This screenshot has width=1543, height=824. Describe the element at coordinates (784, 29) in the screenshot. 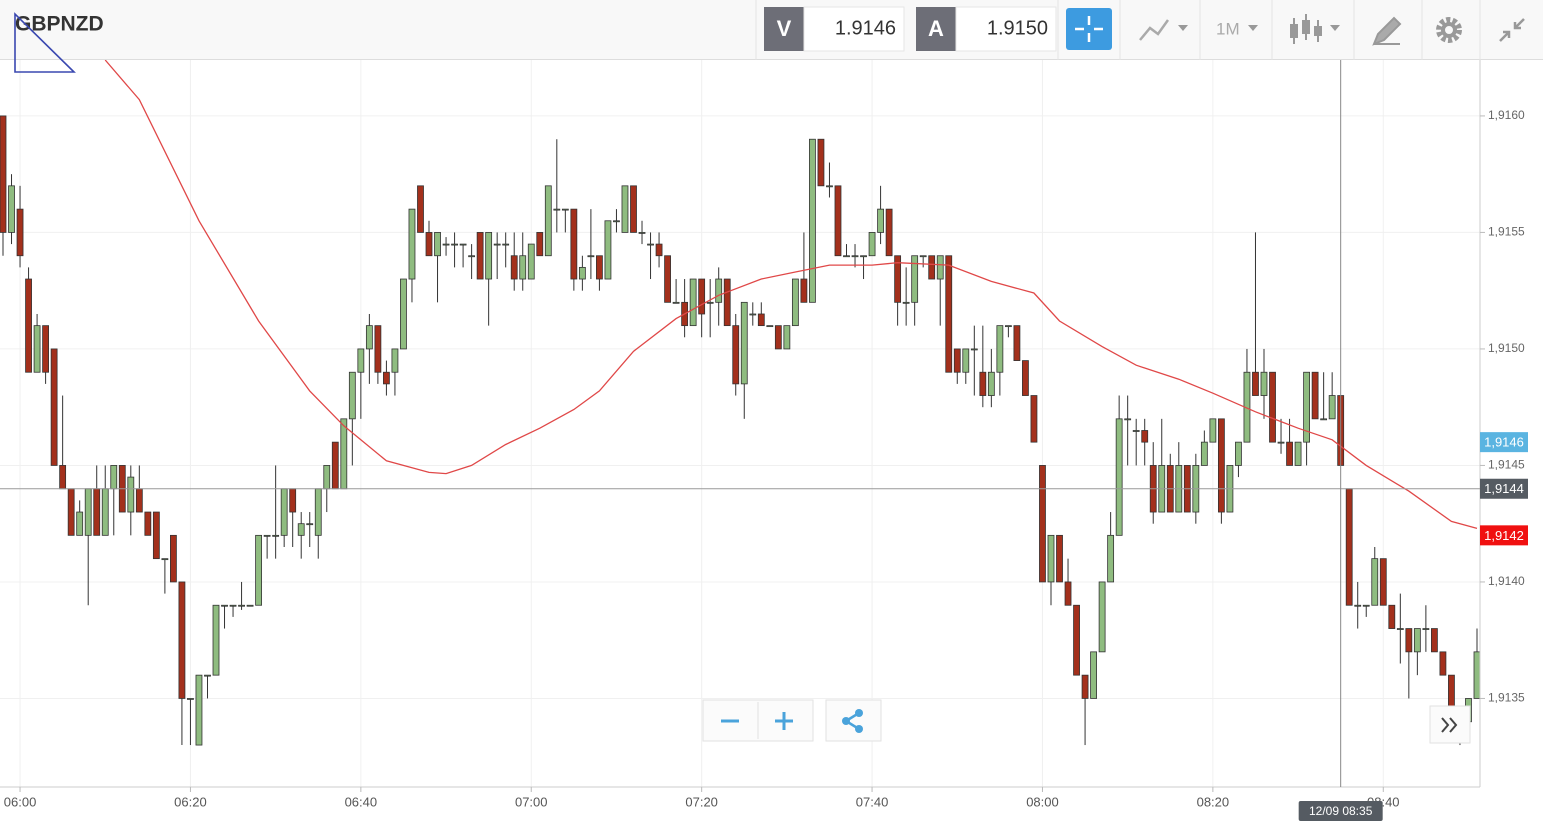

I see `bid-button` at that location.